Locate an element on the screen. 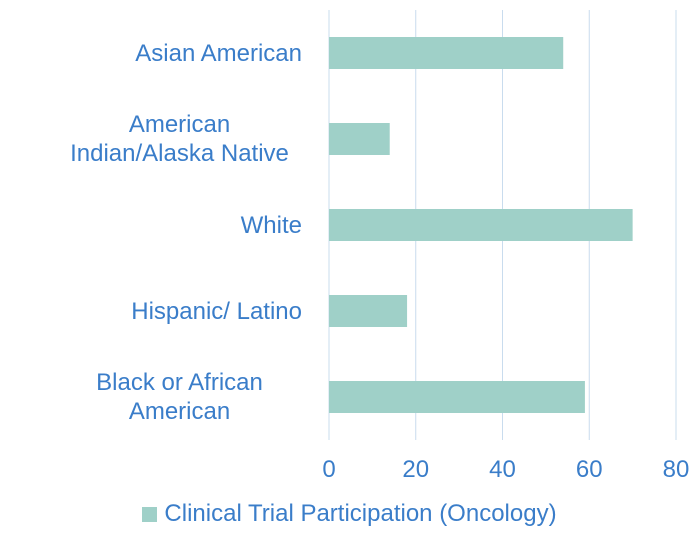 This screenshot has height=553, width=699. category-label: Hispanic/ Latino is located at coordinates (216, 311).